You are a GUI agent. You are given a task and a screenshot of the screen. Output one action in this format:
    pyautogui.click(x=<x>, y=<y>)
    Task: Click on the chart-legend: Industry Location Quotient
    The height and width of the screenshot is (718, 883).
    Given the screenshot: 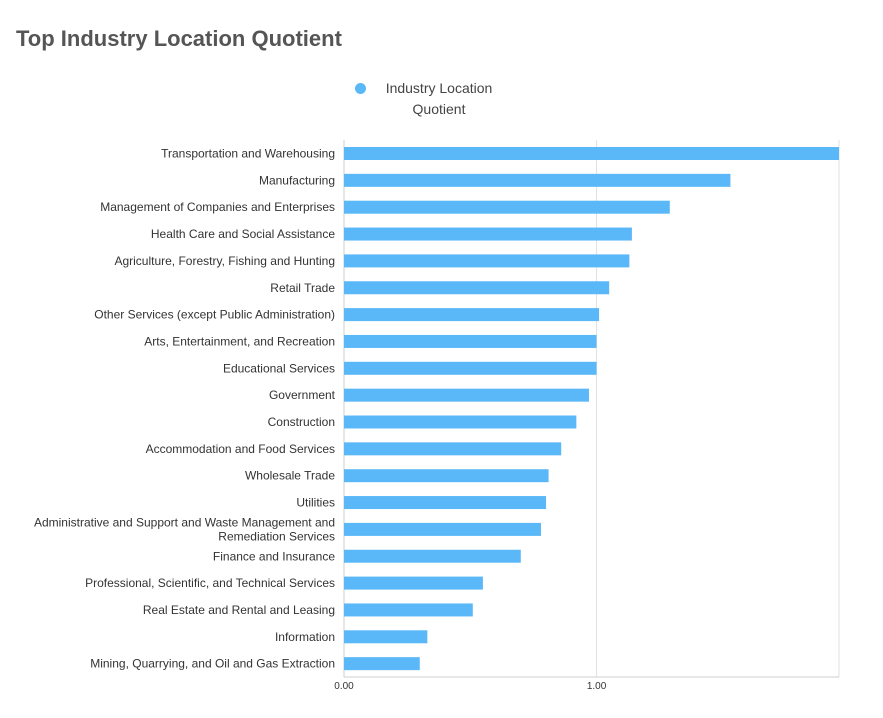 What is the action you would take?
    pyautogui.click(x=429, y=99)
    